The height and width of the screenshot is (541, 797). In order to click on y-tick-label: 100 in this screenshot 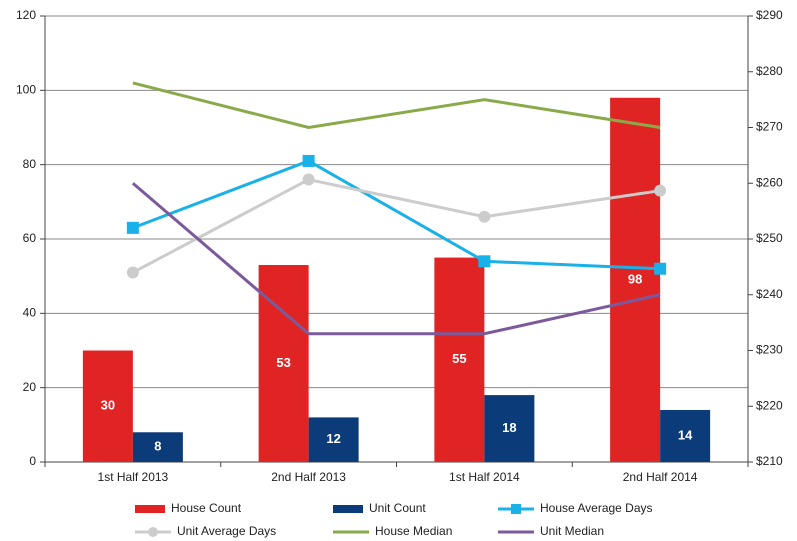, I will do `click(26, 90)`.